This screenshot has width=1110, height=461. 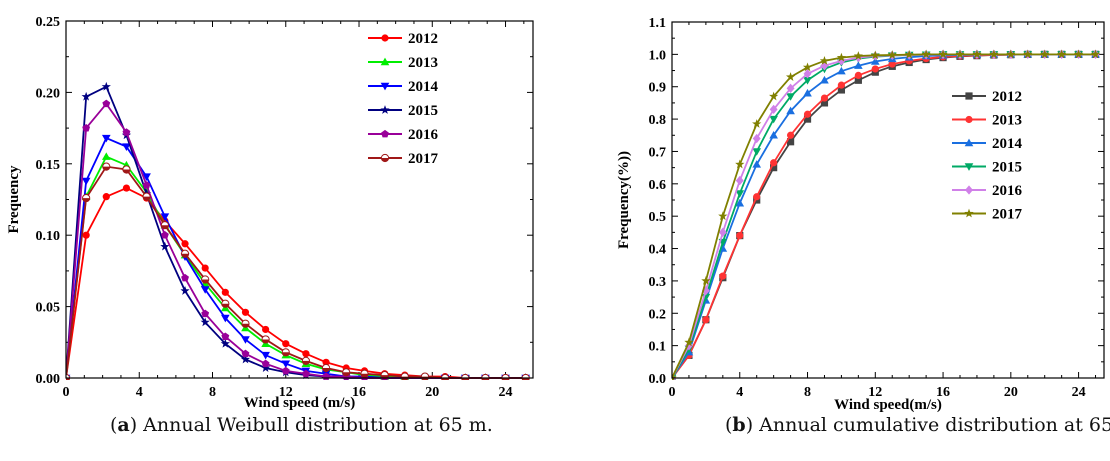 I want to click on y-tick-label: 0.6, so click(x=658, y=185).